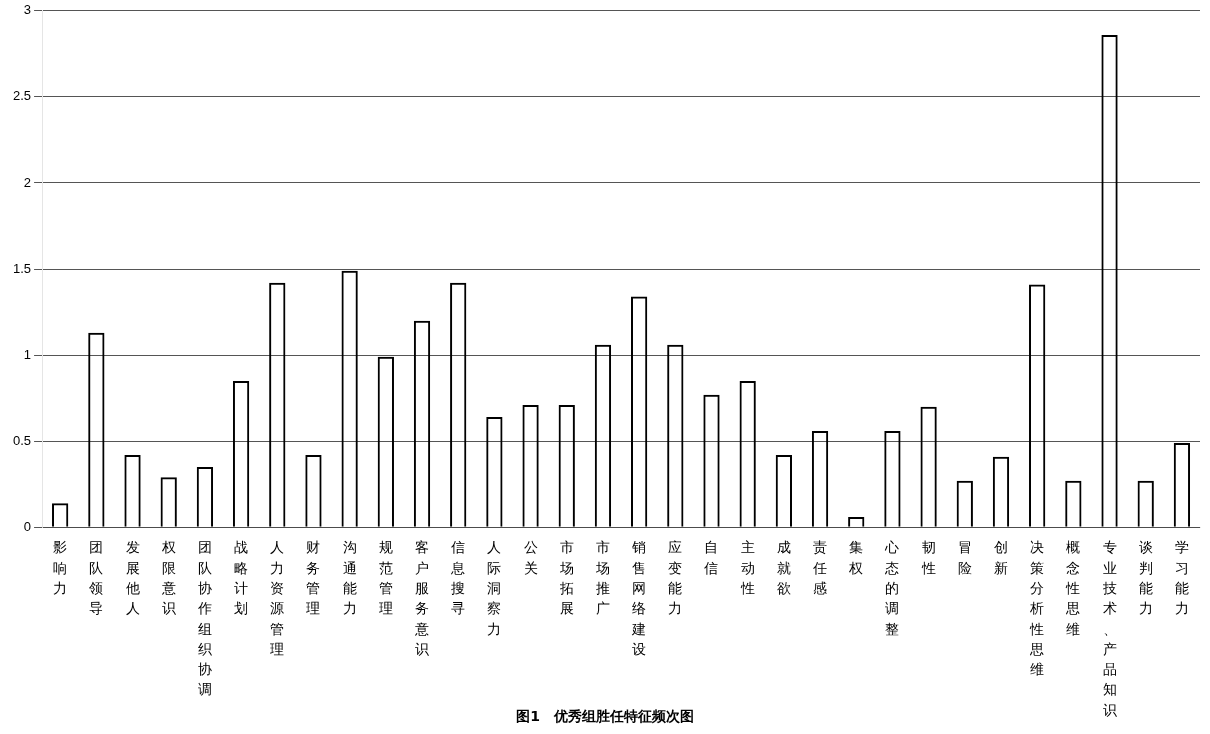 This screenshot has width=1210, height=734. What do you see at coordinates (385, 578) in the screenshot?
I see `x-tick-label: 规范管理` at bounding box center [385, 578].